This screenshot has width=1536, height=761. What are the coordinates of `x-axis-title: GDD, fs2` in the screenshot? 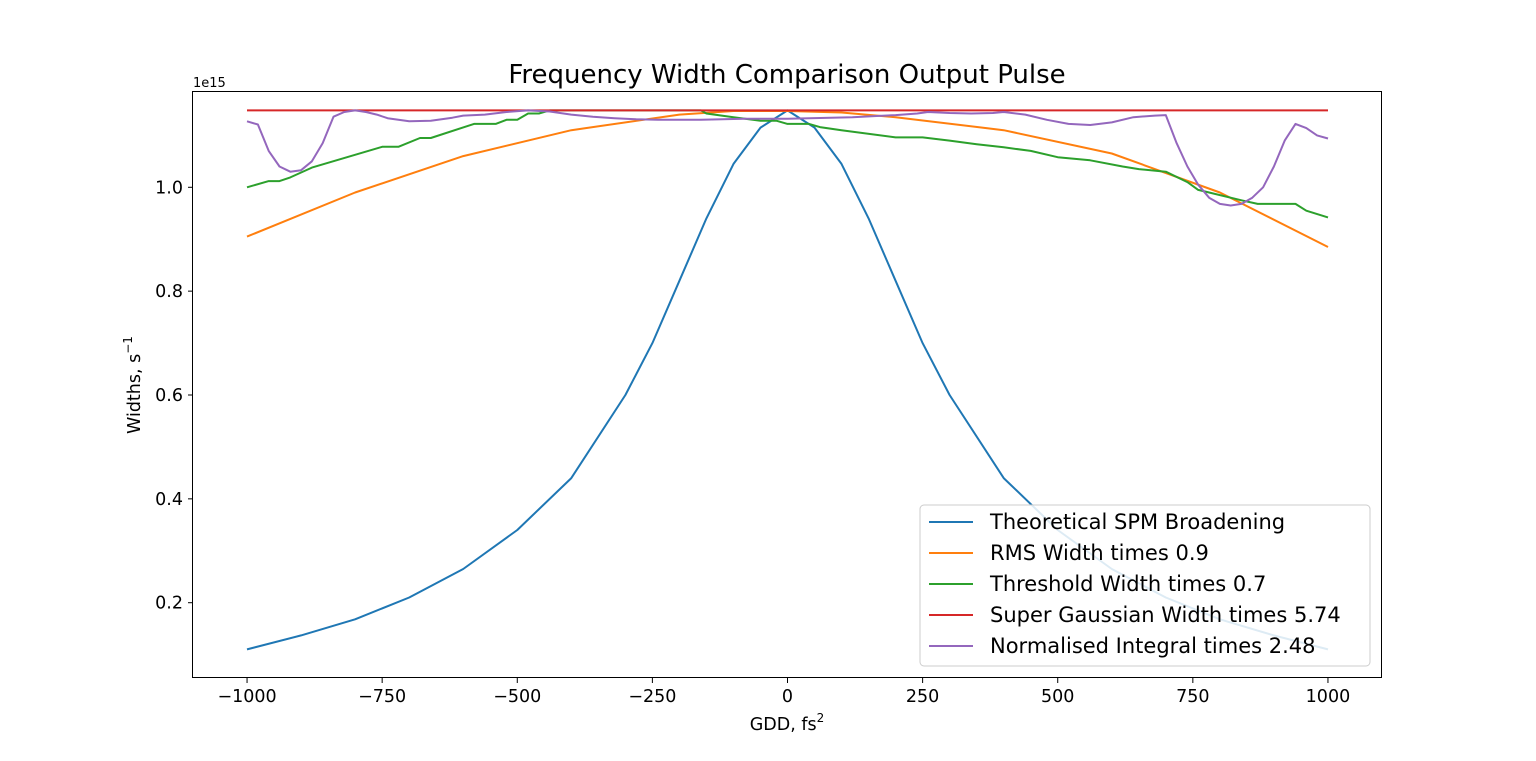 It's located at (787, 723).